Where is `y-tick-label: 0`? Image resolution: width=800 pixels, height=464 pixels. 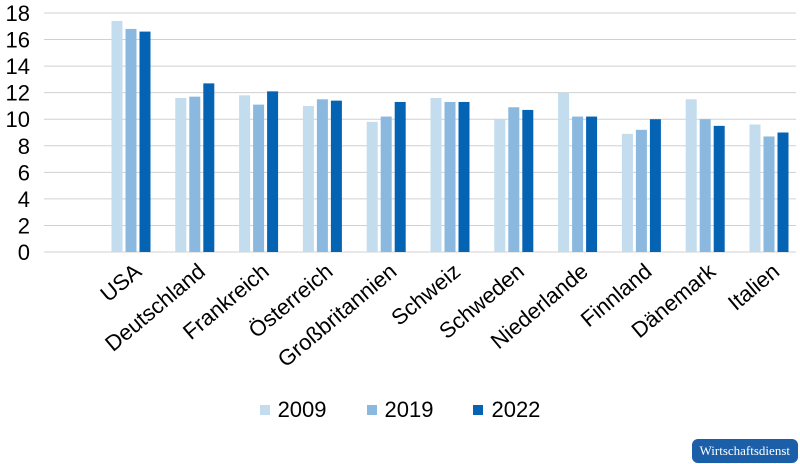
y-tick-label: 0 is located at coordinates (24, 252).